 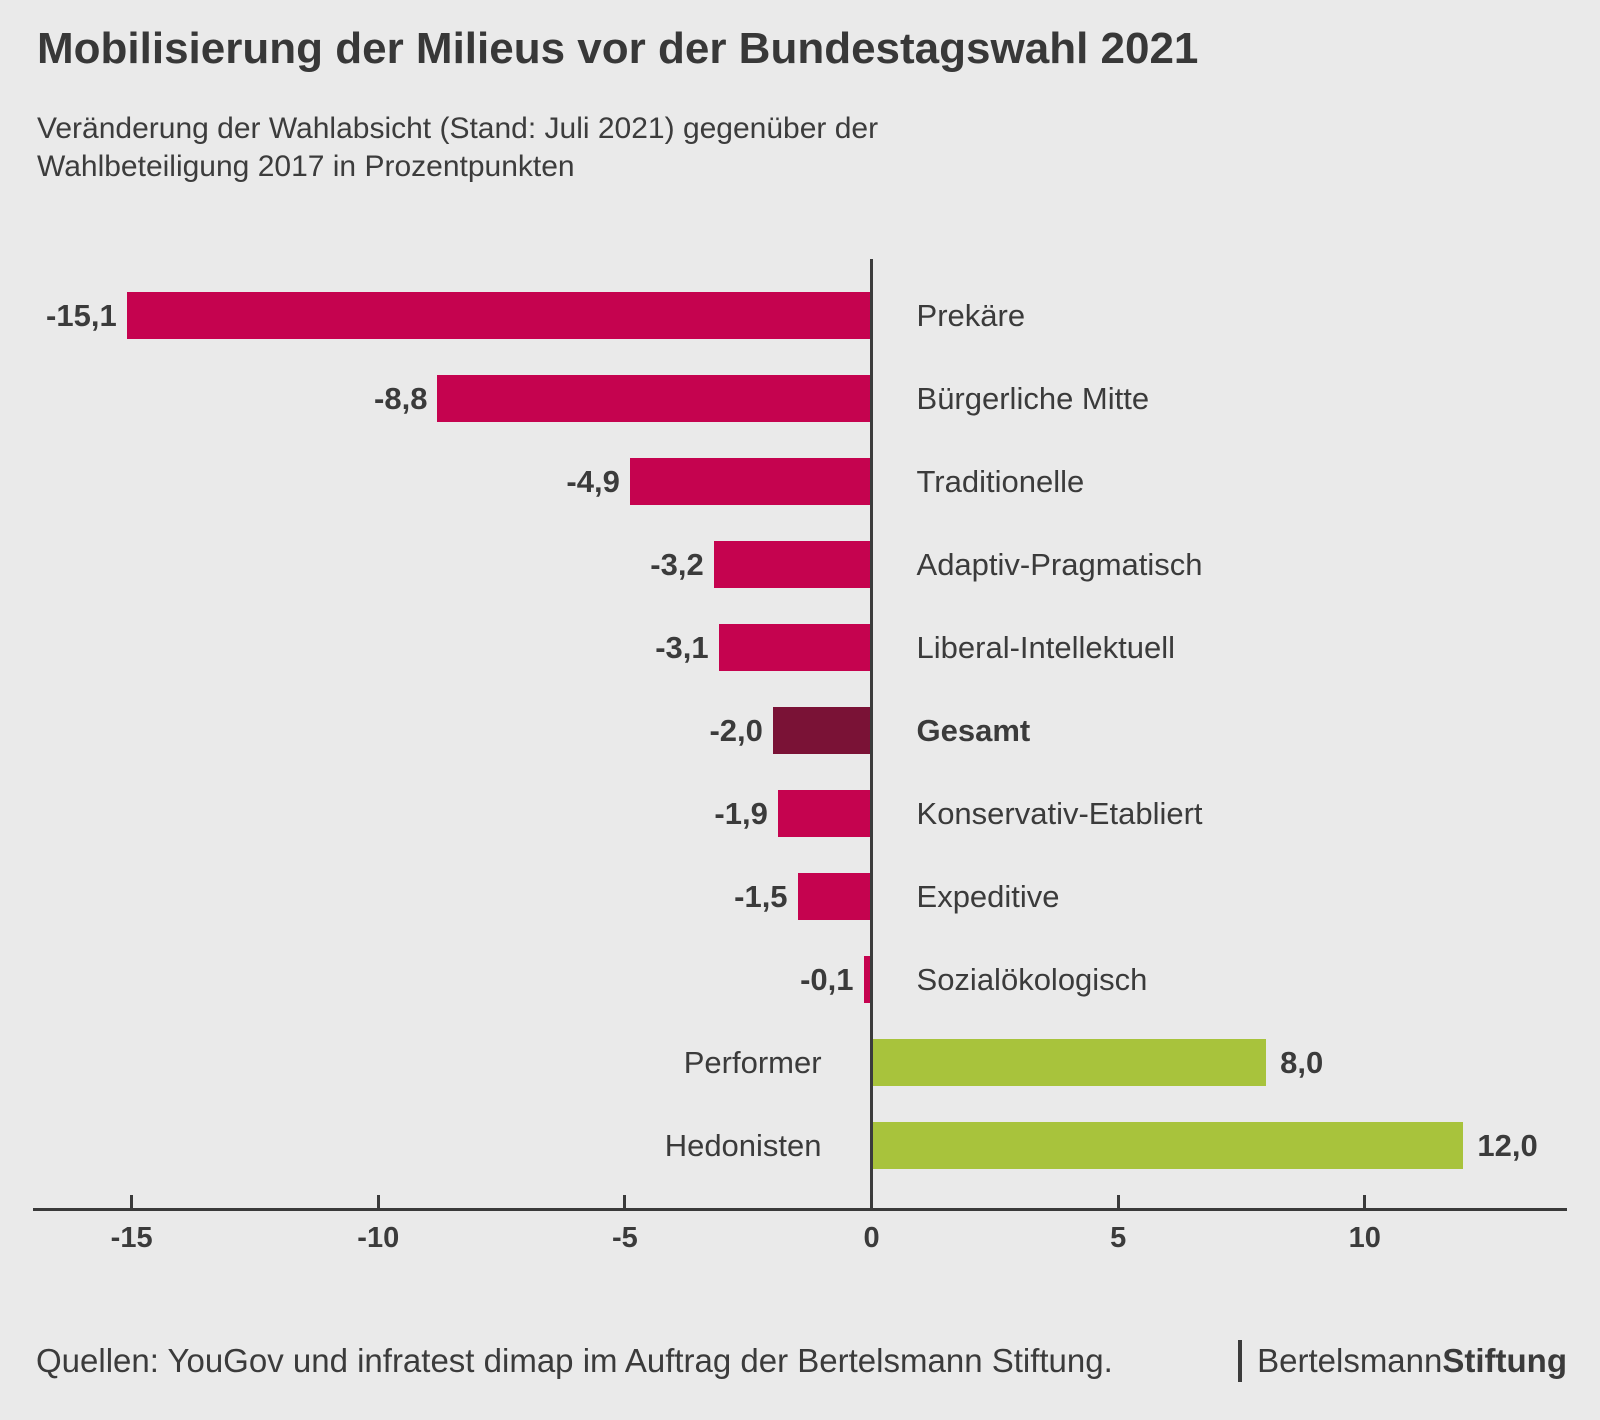 I want to click on bar-category-label: Performer, so click(x=752, y=1062).